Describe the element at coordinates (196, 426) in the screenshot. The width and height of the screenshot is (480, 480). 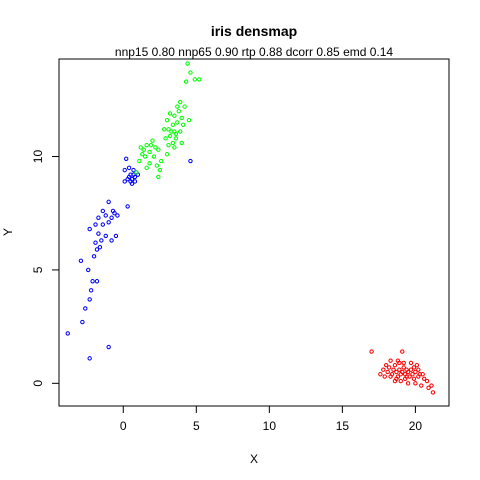
I see `x-tick-label: 5` at that location.